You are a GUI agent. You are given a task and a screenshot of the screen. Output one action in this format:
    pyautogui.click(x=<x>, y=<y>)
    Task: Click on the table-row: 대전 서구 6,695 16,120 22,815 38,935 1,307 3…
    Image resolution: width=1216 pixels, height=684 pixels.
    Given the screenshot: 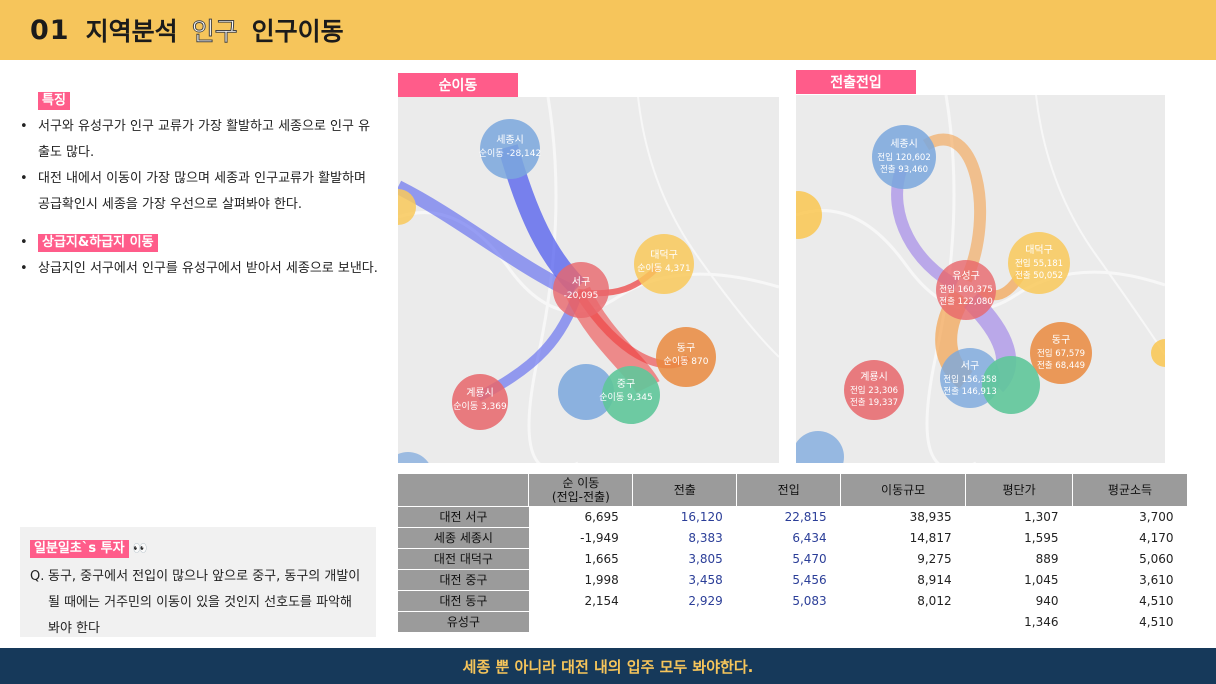 What is the action you would take?
    pyautogui.click(x=793, y=516)
    